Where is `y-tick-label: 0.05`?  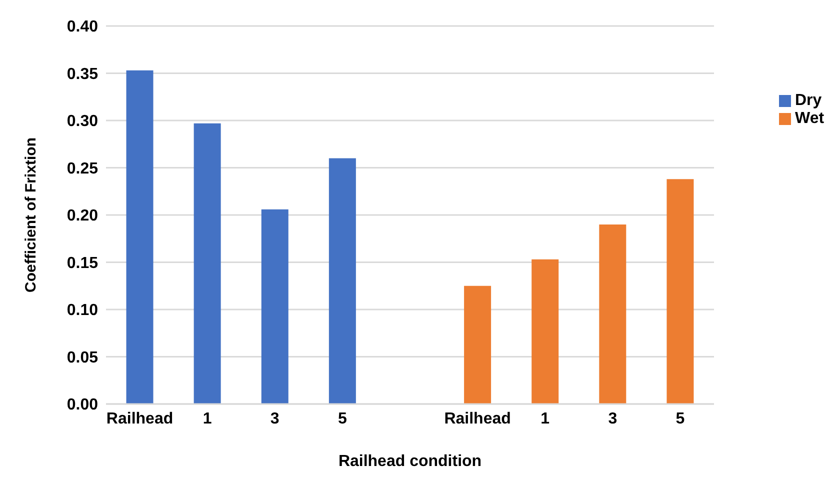
y-tick-label: 0.05 is located at coordinates (82, 357).